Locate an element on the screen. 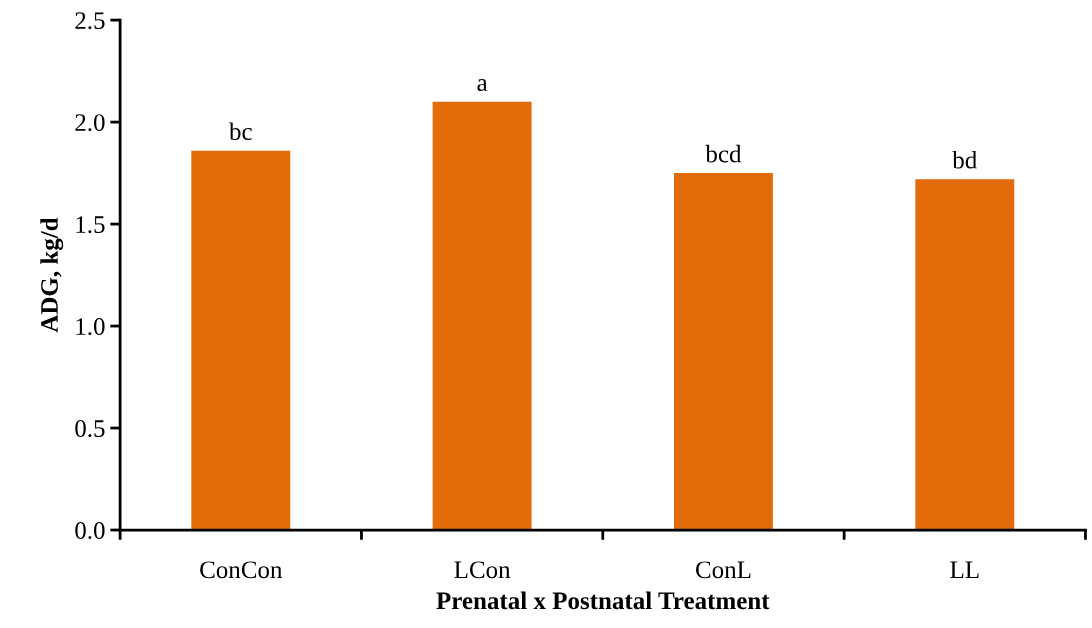  y-tick-label: 2.0 is located at coordinates (90, 123).